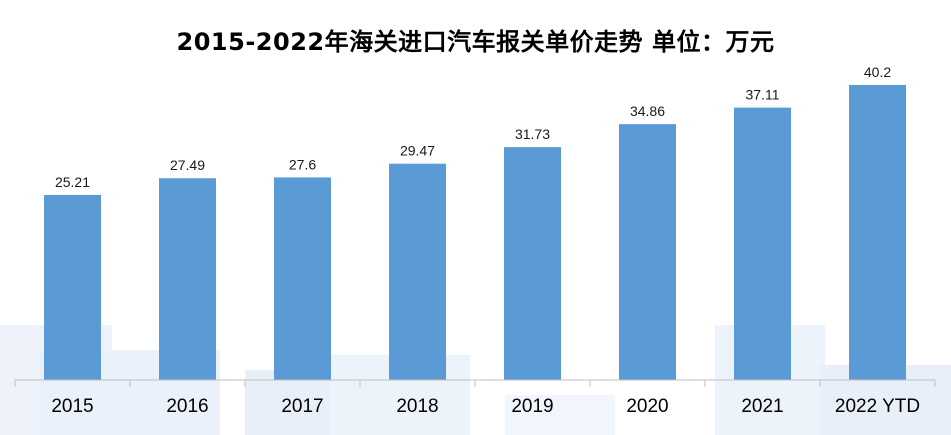  What do you see at coordinates (417, 406) in the screenshot?
I see `x-axis-category-label: 2018` at bounding box center [417, 406].